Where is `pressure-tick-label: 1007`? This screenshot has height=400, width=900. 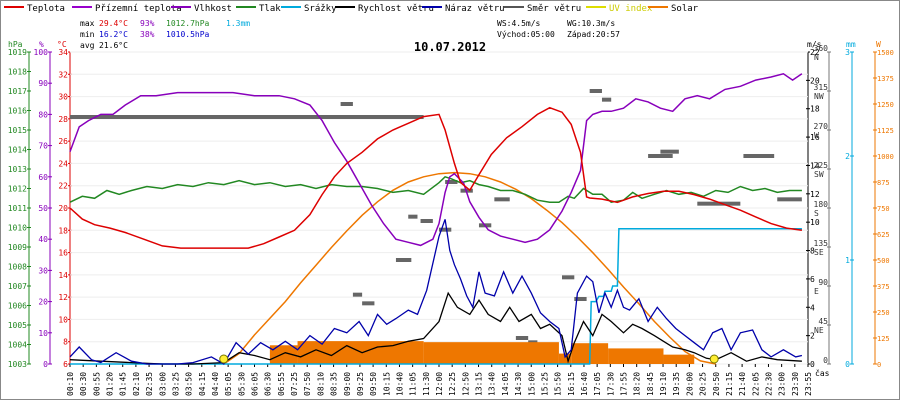
pressure-tick-label: 1007 is located at coordinates (17, 286).